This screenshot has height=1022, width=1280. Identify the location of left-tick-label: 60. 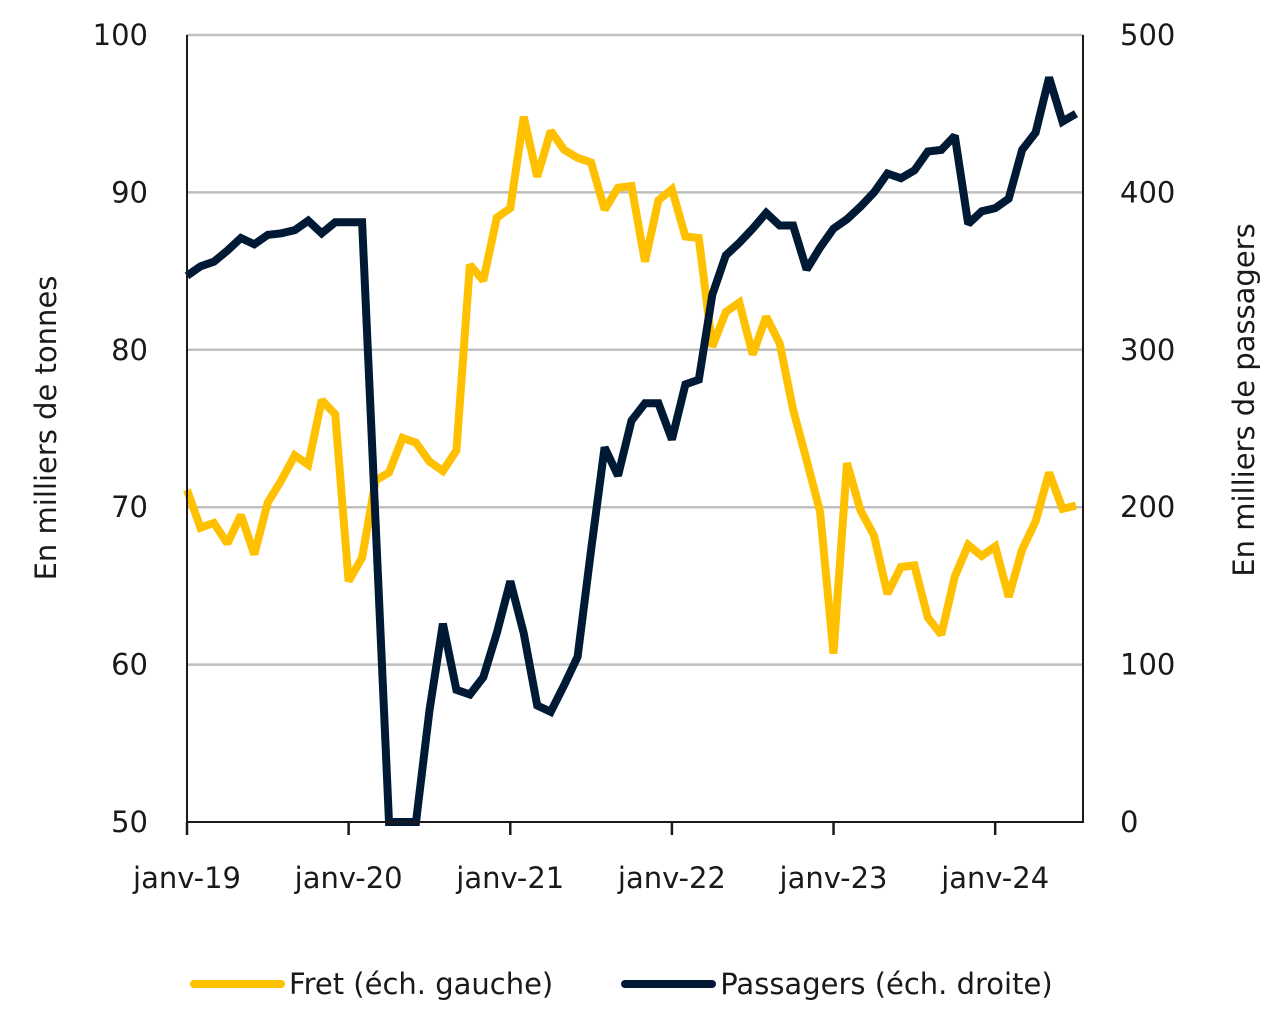
(129, 665).